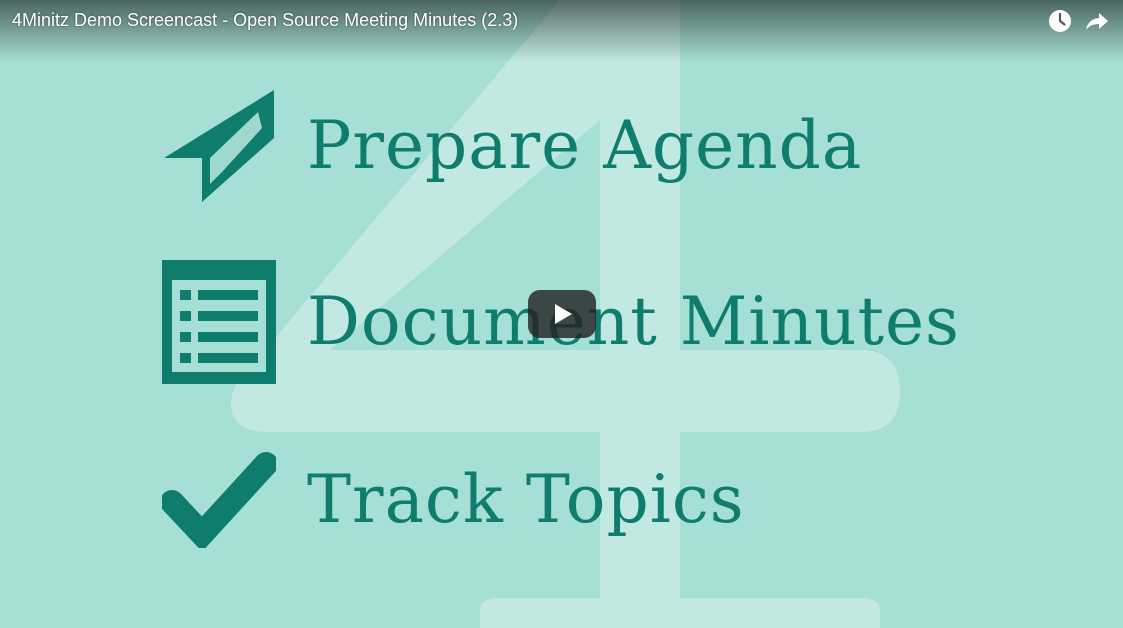  I want to click on clock-icon, so click(1060, 21).